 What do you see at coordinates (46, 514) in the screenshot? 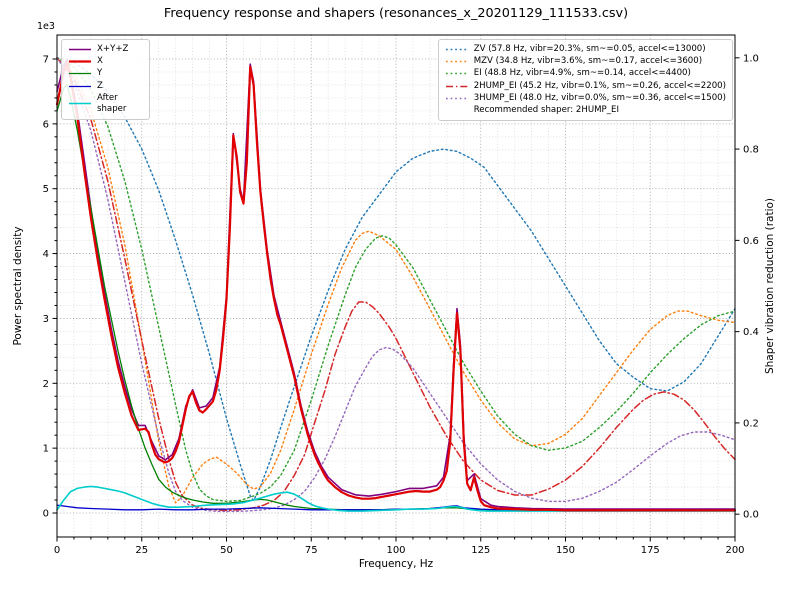
I see `y-left-tick-label: 0` at bounding box center [46, 514].